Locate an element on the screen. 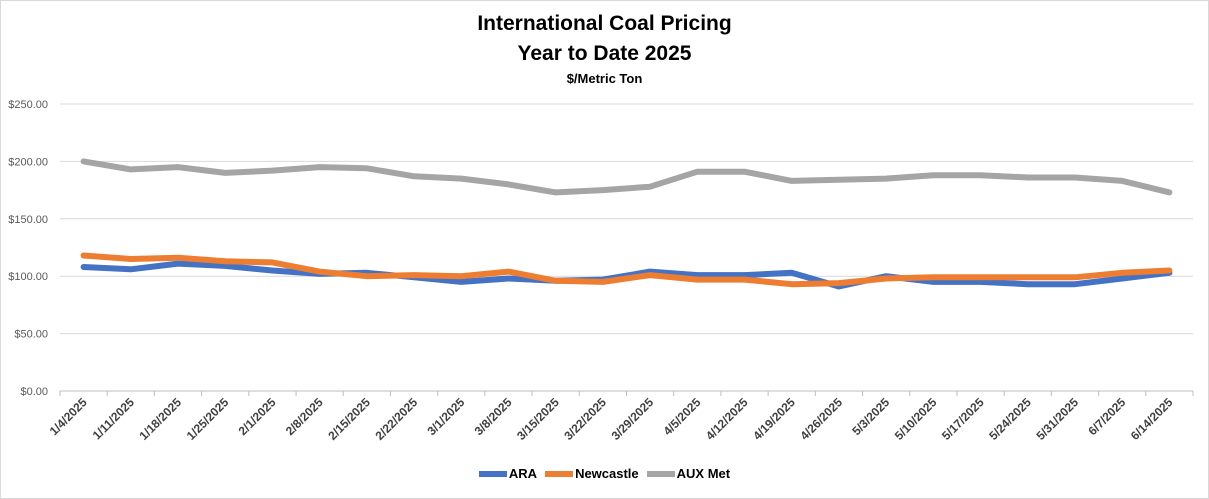 This screenshot has height=499, width=1209. x-tick-label: 2/15/2025 is located at coordinates (349, 419).